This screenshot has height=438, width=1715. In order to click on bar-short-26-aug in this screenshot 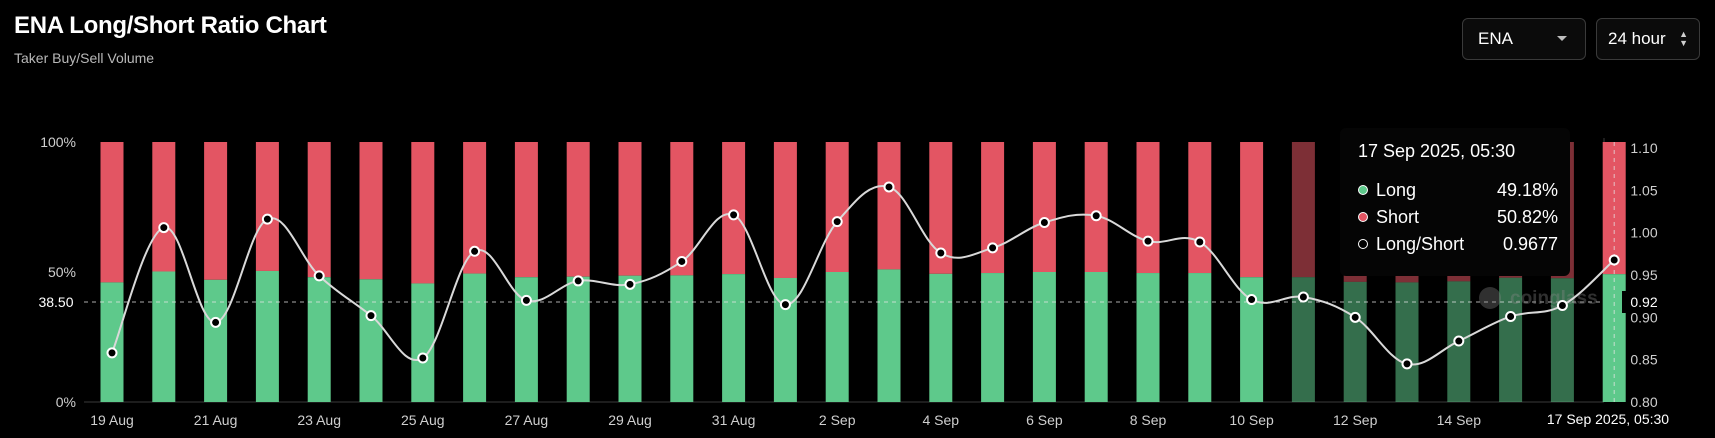, I will do `click(475, 208)`.